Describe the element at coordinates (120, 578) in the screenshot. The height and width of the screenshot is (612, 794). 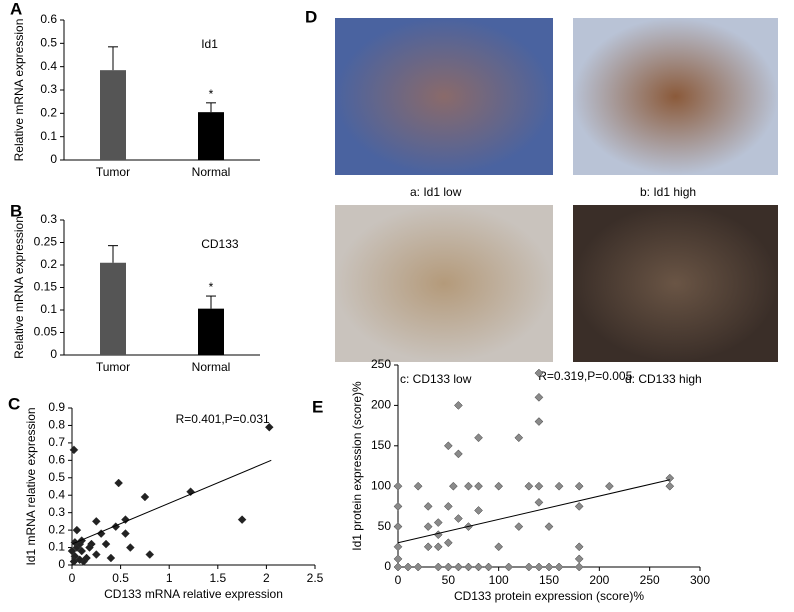
I see `x-tick-label: 0.5` at that location.